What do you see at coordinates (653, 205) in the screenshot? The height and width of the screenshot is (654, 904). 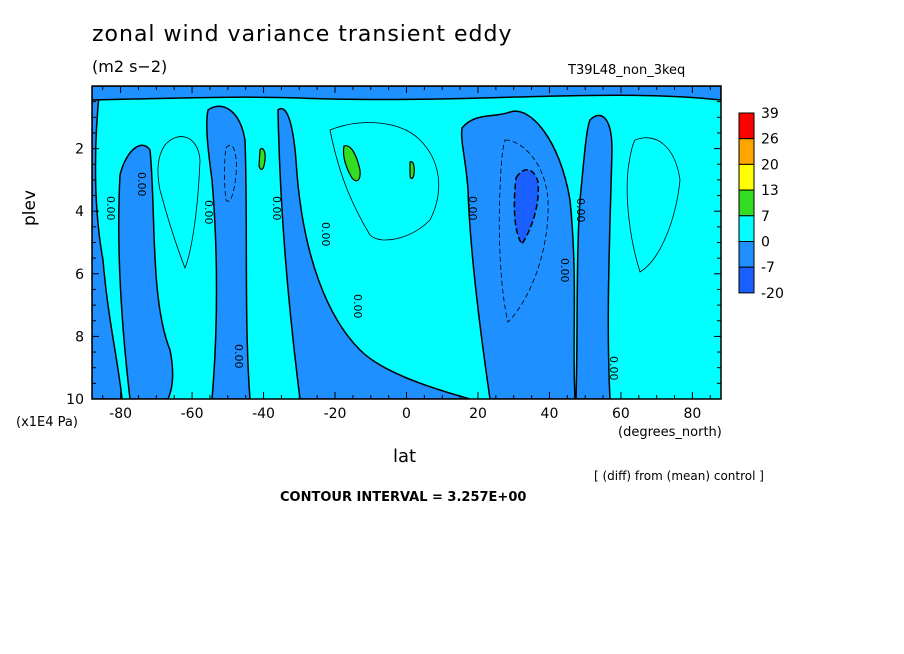 I see `positive-contour-north` at bounding box center [653, 205].